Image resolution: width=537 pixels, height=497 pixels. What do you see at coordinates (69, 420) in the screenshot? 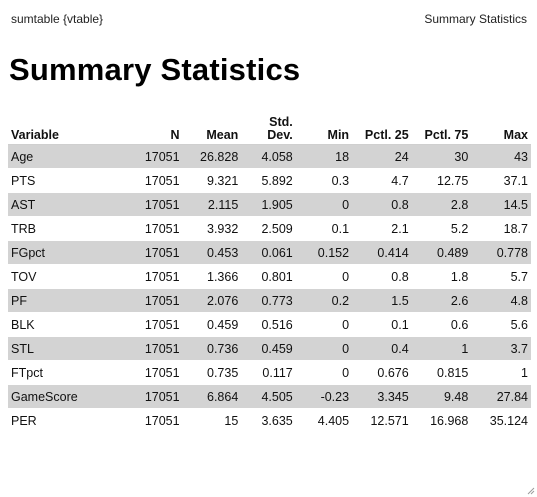
I see `cell-variable: PER` at bounding box center [69, 420].